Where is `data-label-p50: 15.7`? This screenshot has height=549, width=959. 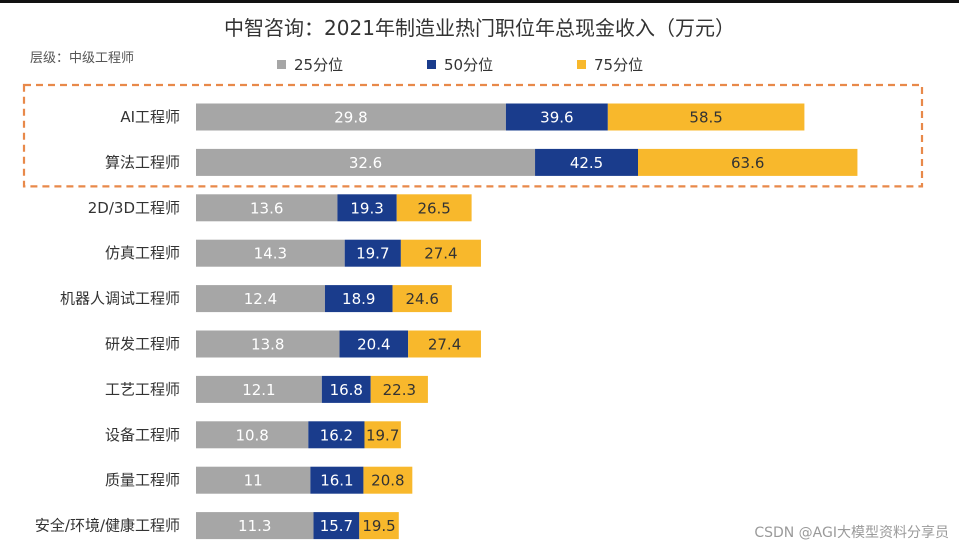 data-label-p50: 15.7 is located at coordinates (336, 526).